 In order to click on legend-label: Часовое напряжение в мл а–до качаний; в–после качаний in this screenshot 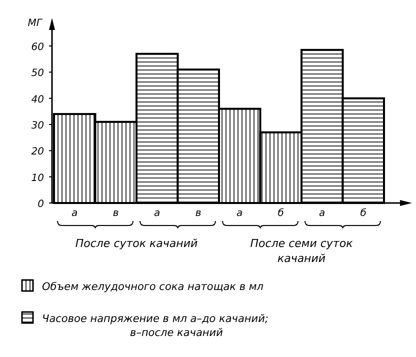, I will do `click(155, 326)`.